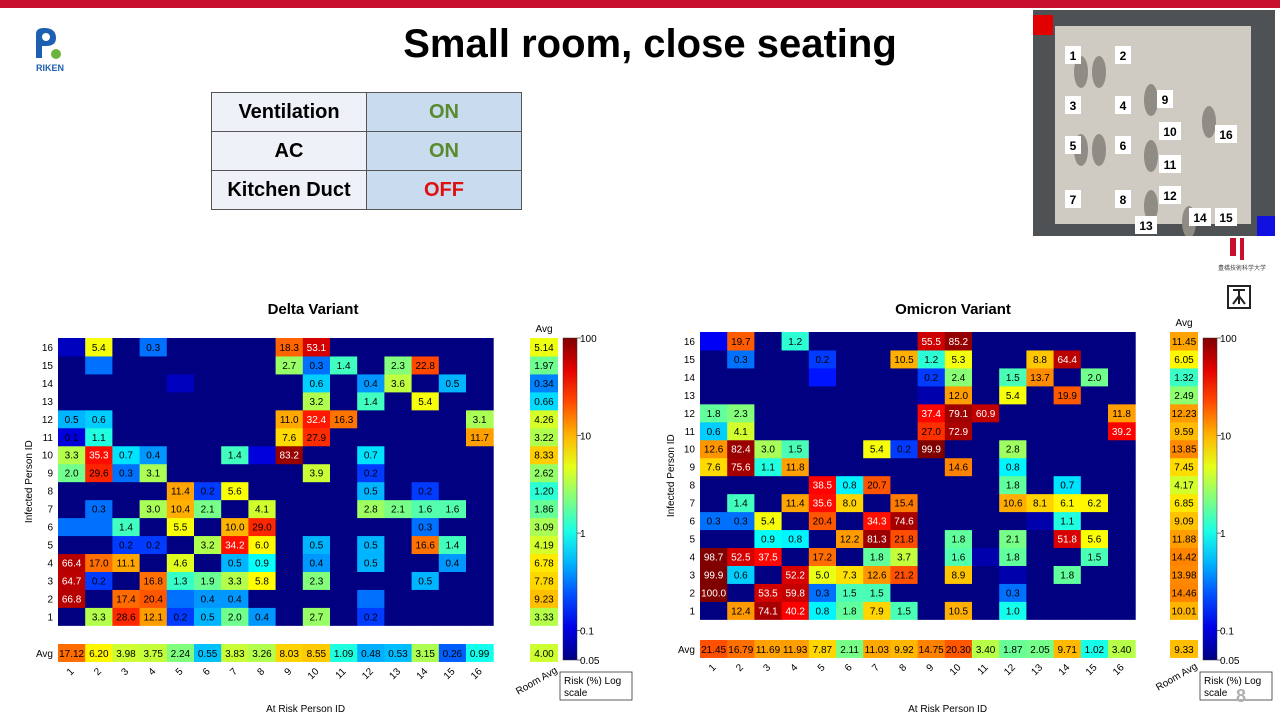  What do you see at coordinates (768, 558) in the screenshot?
I see `cell-value-label: 37.5` at bounding box center [768, 558].